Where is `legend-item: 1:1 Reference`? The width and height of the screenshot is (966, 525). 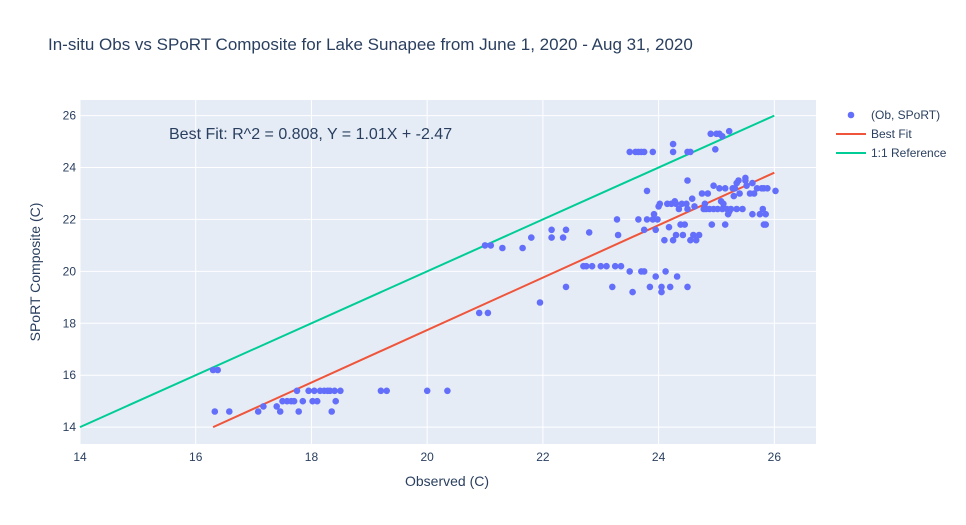 legend-item: 1:1 Reference is located at coordinates (891, 153).